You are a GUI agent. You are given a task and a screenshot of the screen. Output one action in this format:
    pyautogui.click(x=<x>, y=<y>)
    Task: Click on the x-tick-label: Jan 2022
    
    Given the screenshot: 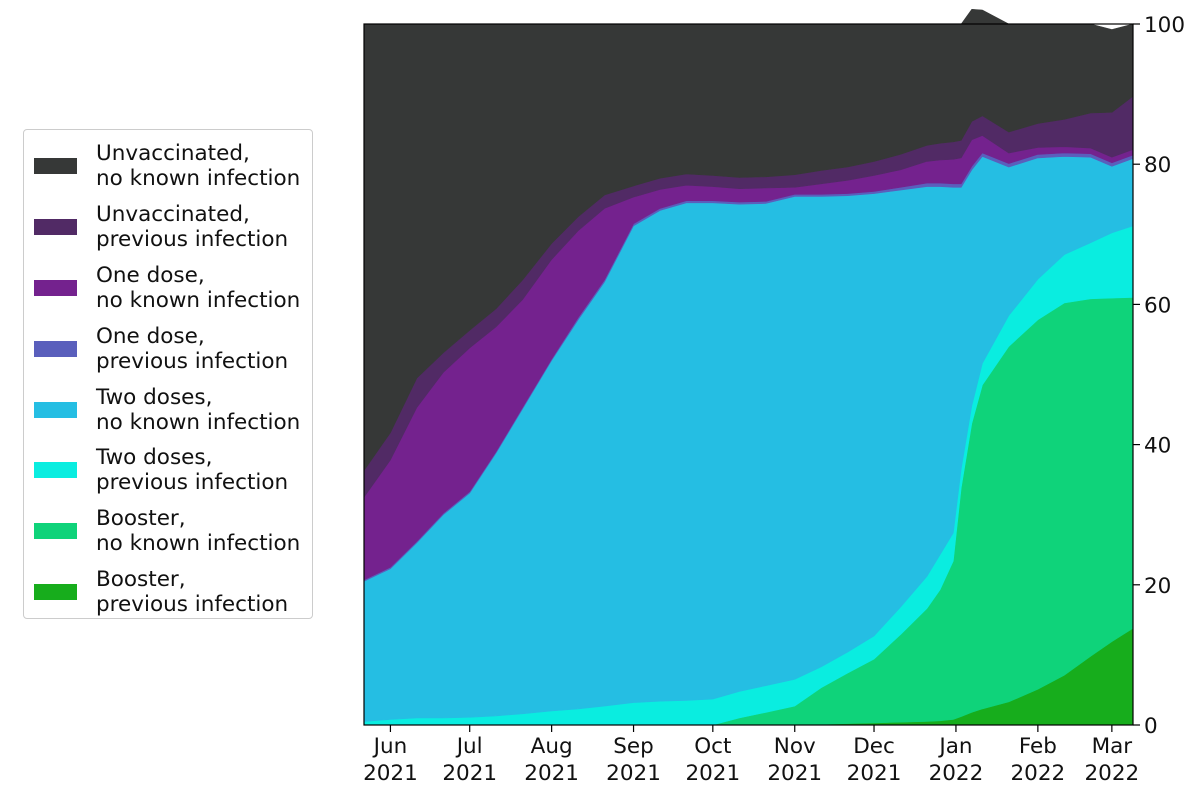 What is the action you would take?
    pyautogui.click(x=956, y=760)
    